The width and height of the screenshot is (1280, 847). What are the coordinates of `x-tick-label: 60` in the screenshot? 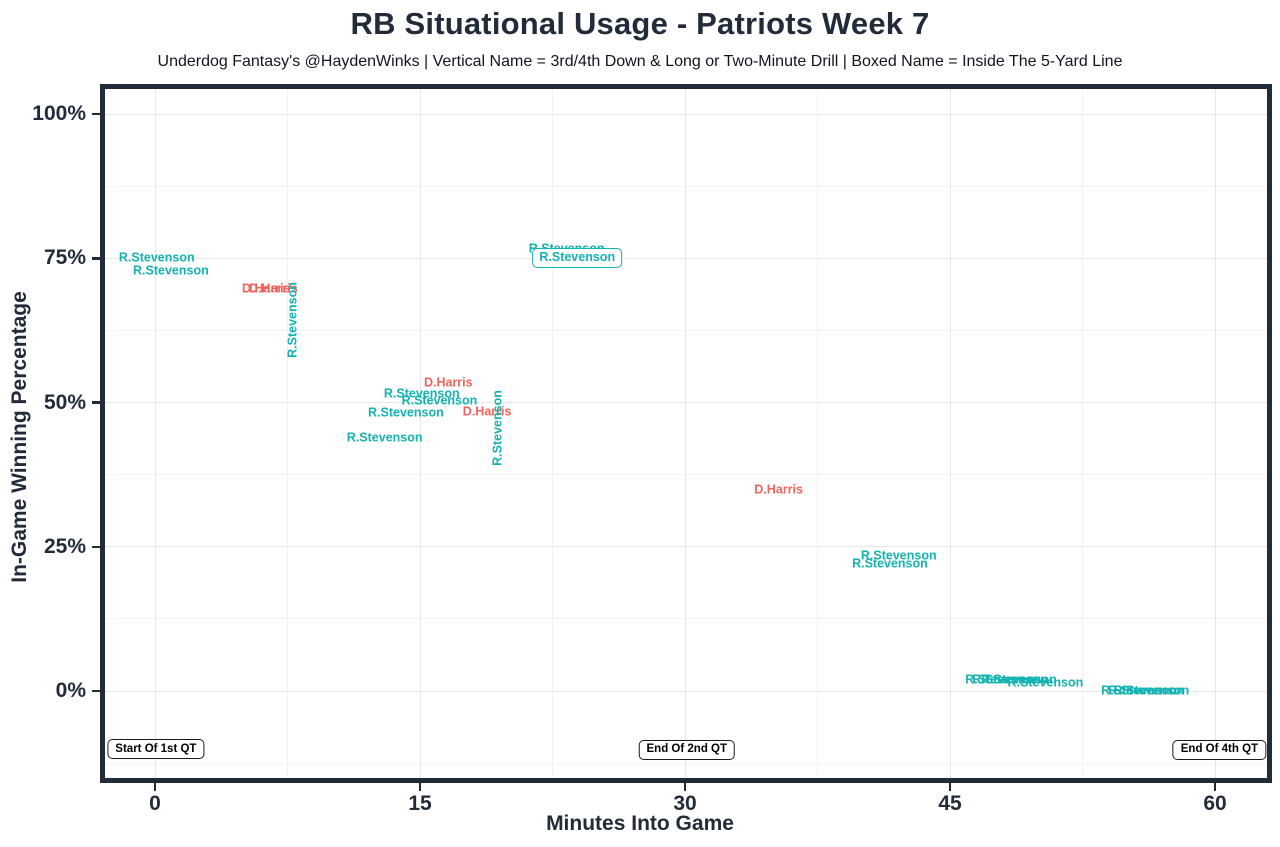 It's located at (1215, 803).